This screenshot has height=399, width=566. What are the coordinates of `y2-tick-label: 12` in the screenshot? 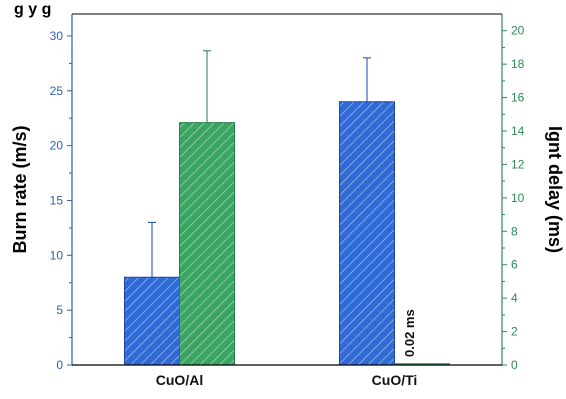 It's located at (518, 164).